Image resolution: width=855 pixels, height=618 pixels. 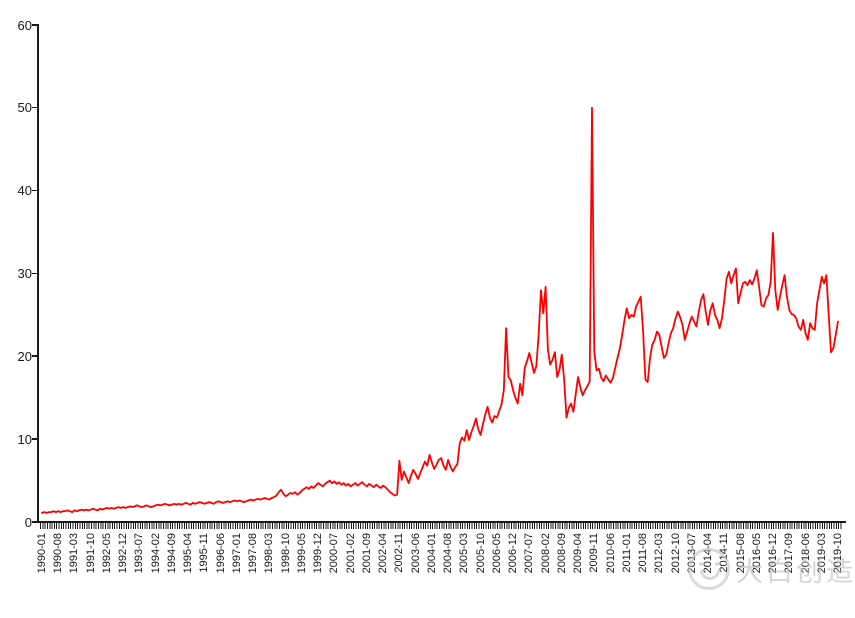 What do you see at coordinates (285, 553) in the screenshot?
I see `x-tick-label: 1998-10` at bounding box center [285, 553].